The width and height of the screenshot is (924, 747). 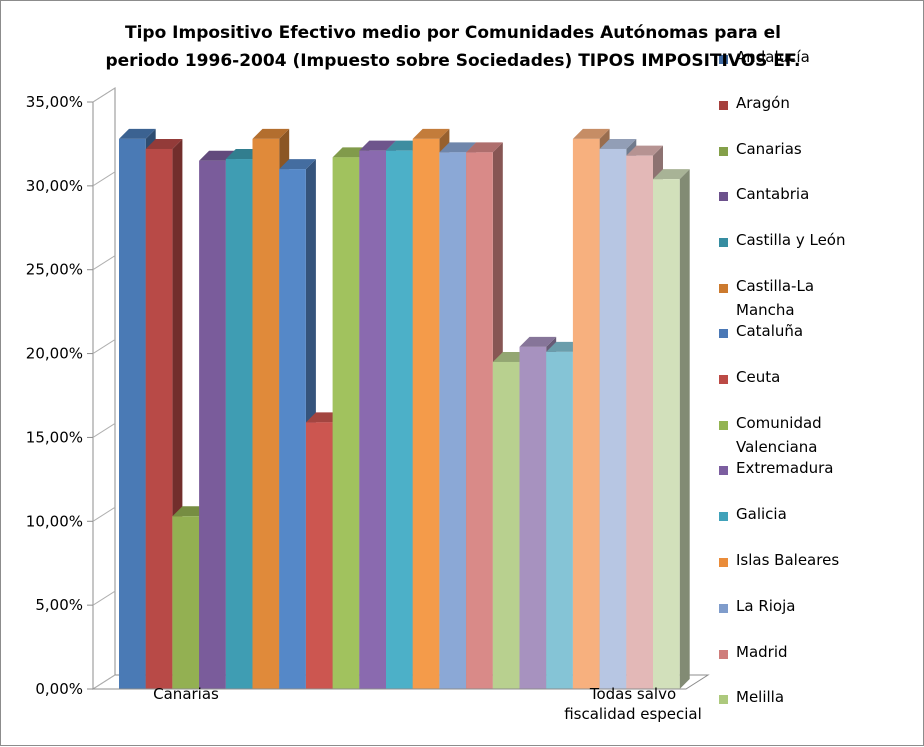 What do you see at coordinates (54, 437) in the screenshot?
I see `y-tick-label: 15,00%` at bounding box center [54, 437].